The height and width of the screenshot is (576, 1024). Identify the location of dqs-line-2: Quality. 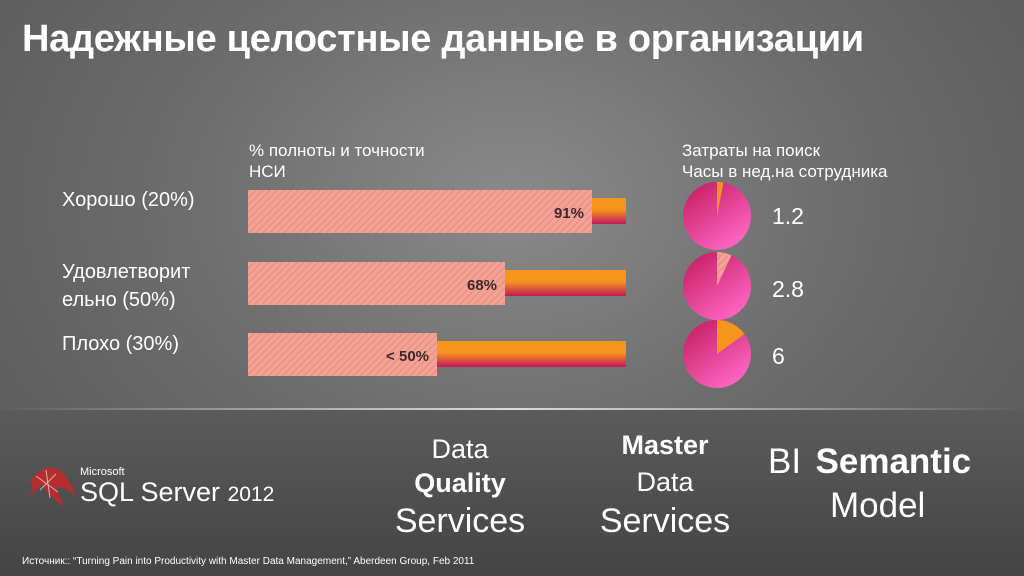
(460, 483).